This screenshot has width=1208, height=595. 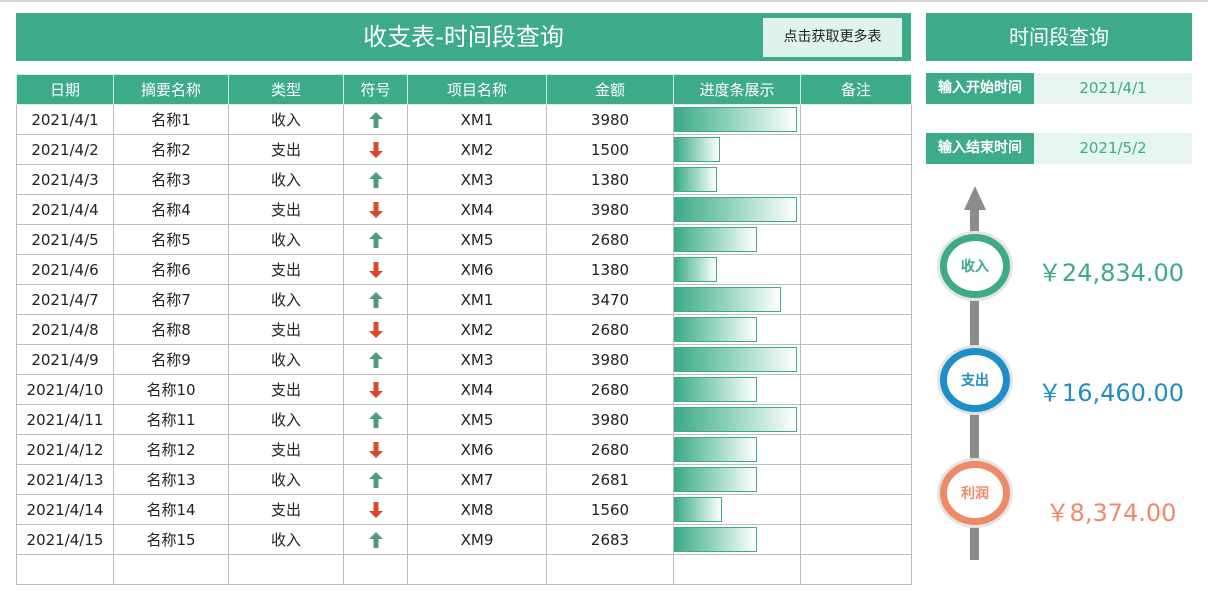 I want to click on cell-summary-name: 名称9, so click(x=171, y=359).